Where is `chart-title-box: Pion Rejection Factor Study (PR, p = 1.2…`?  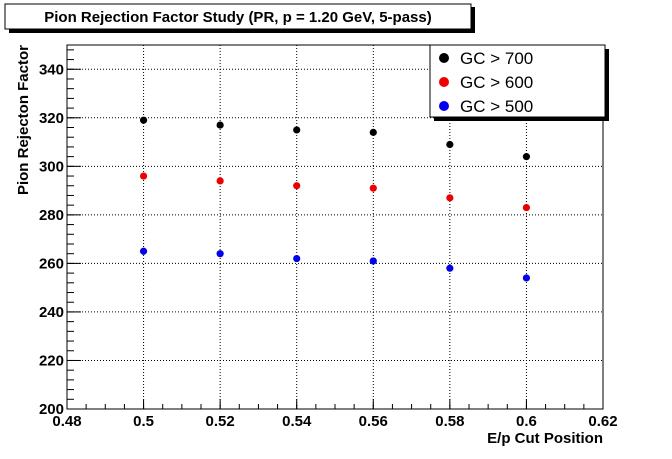 chart-title-box: Pion Rejection Factor Study (PR, p = 1.2… is located at coordinates (239, 18).